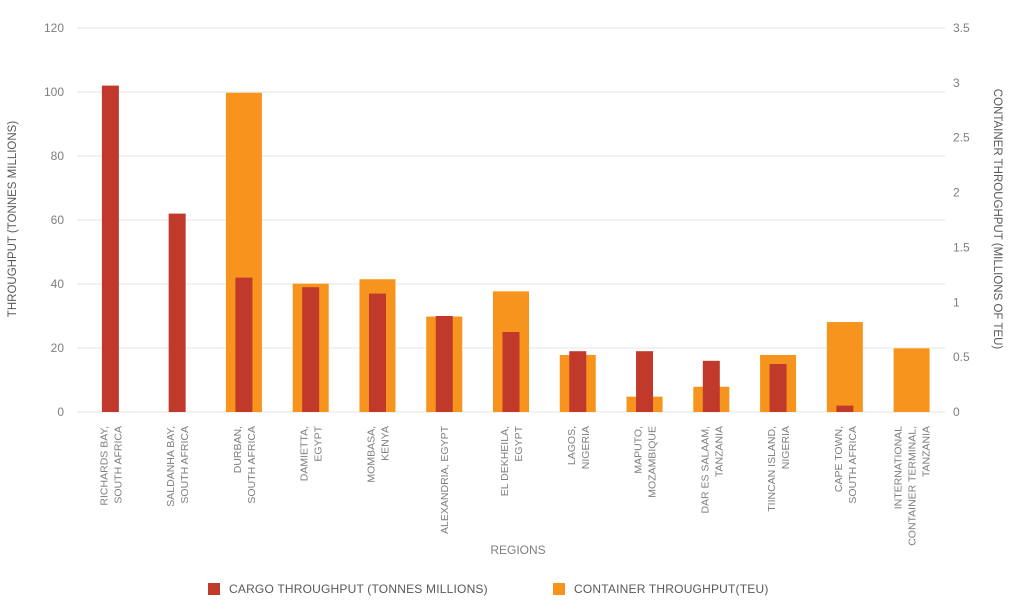  I want to click on legend-swatch-cargo, so click(214, 589).